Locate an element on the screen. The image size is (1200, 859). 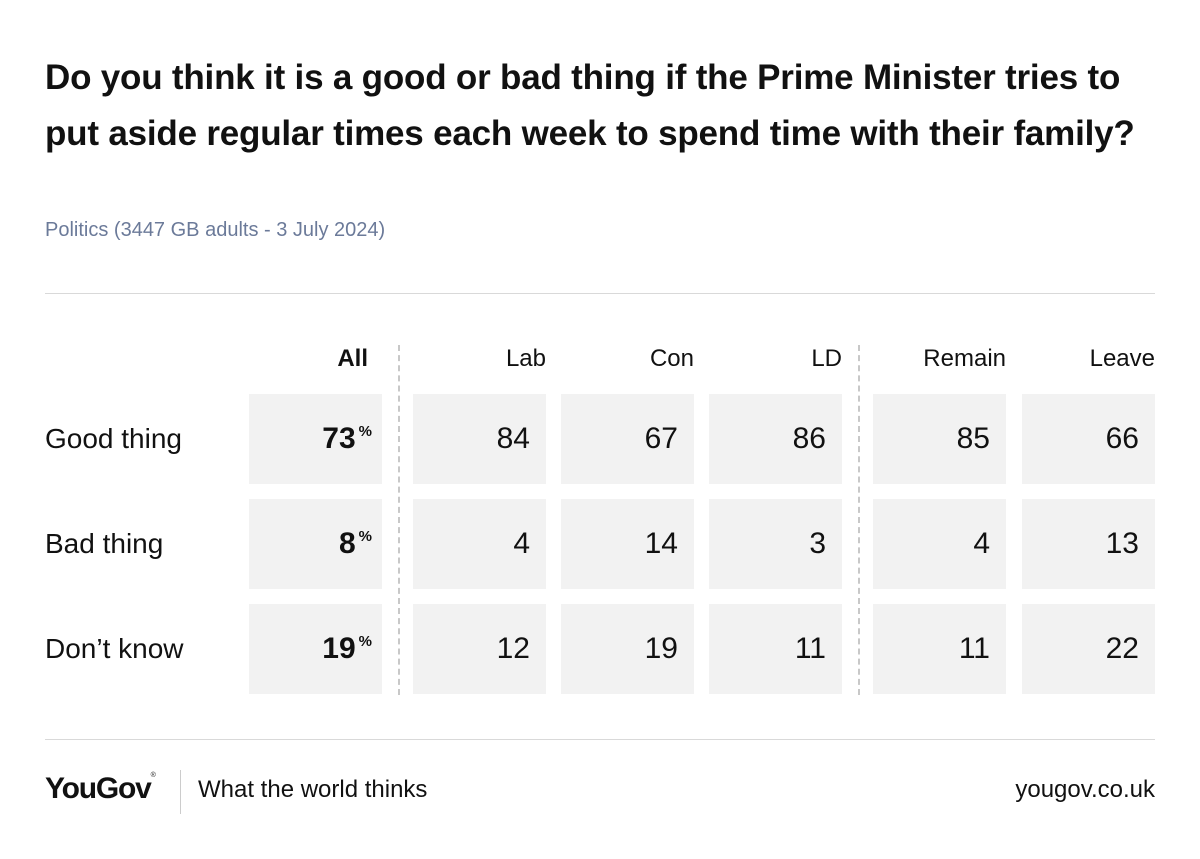
cell-good-thing-ld: 86 is located at coordinates (775, 439).